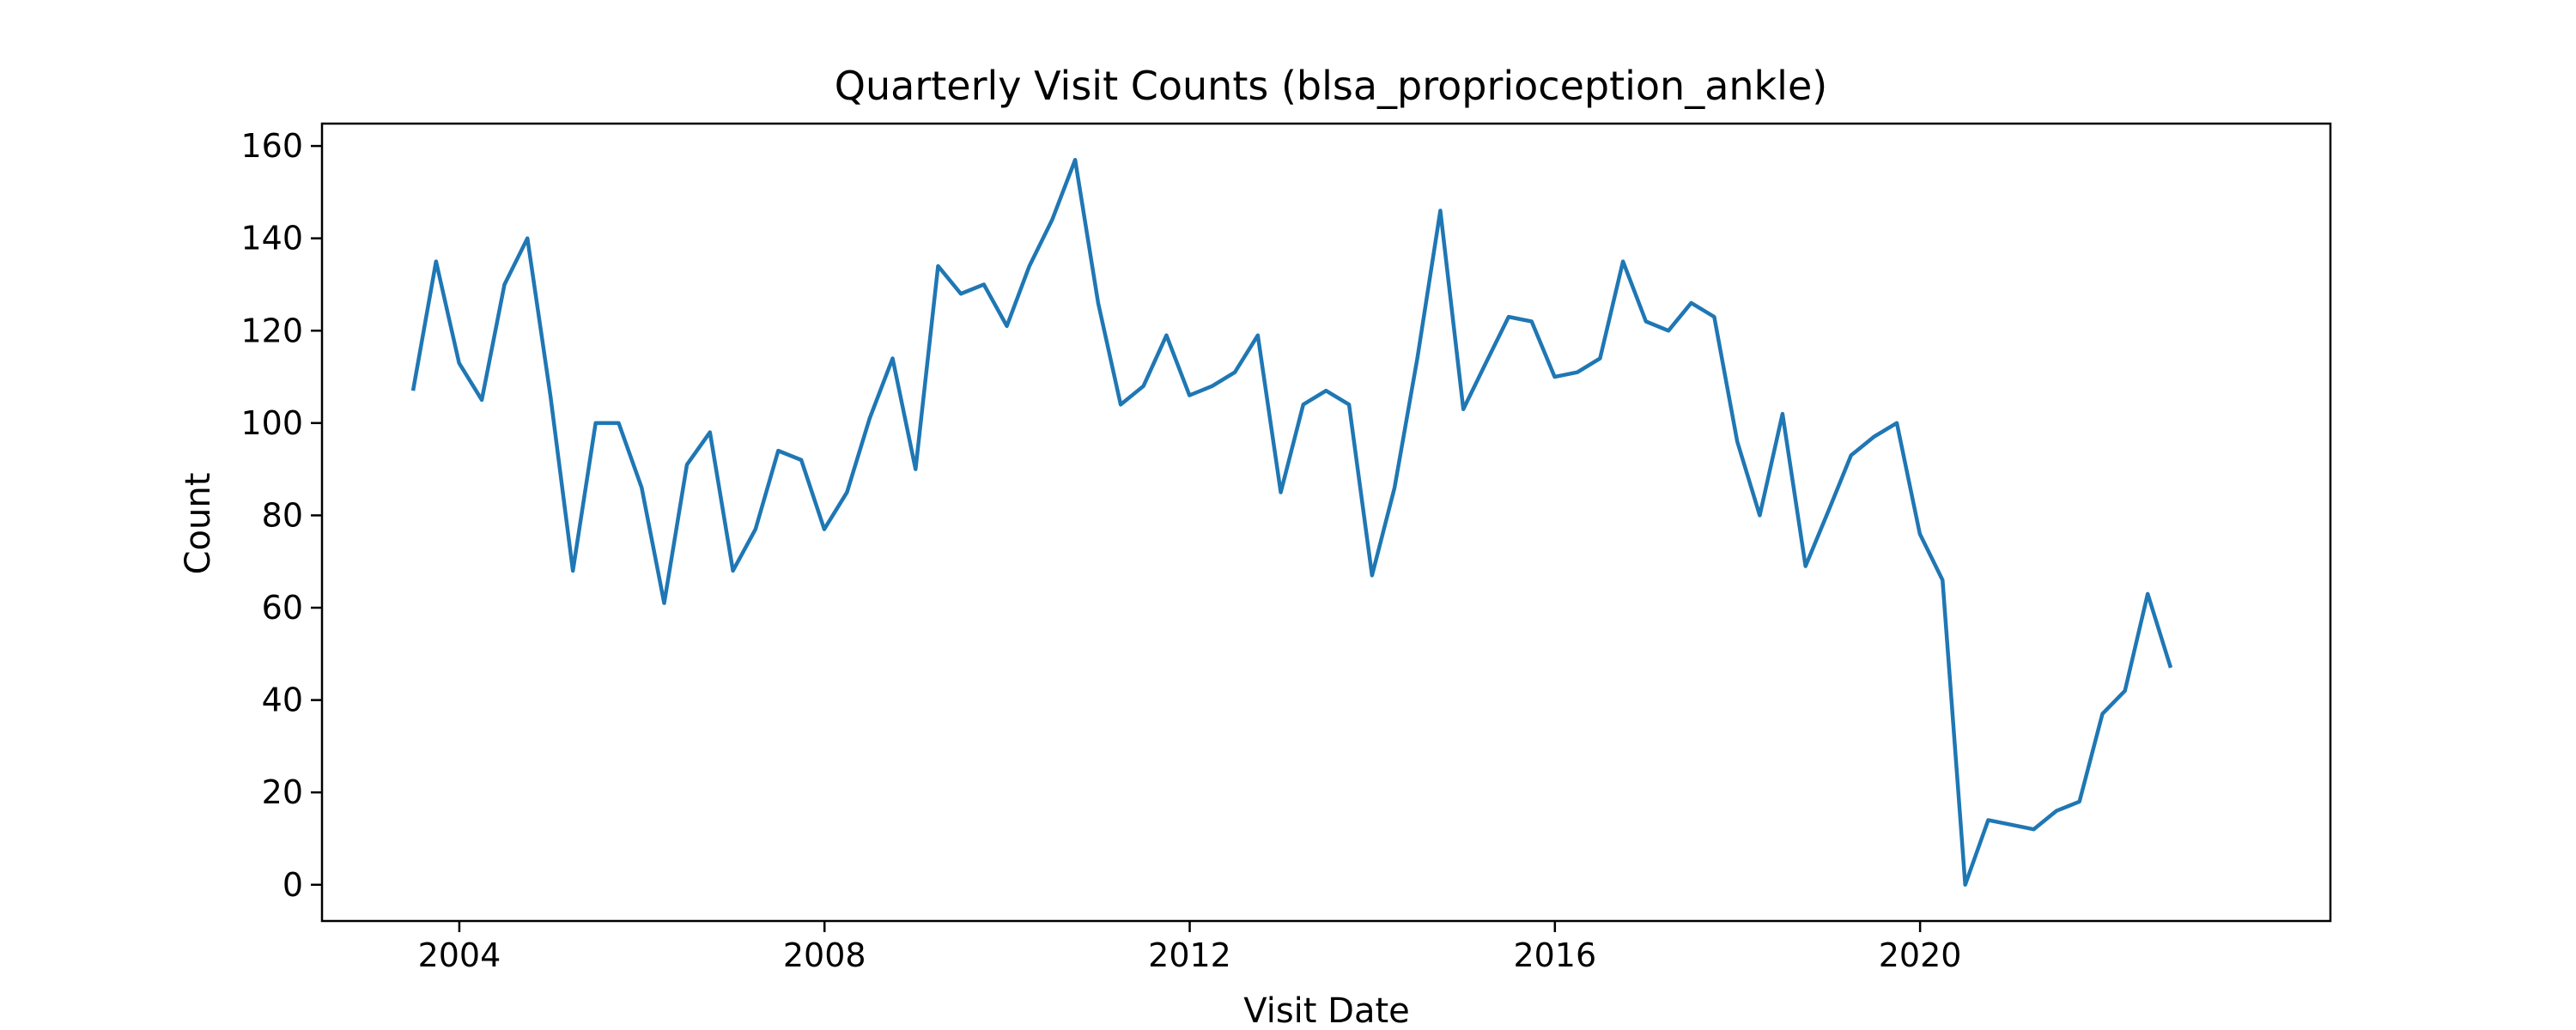 The image size is (2576, 1030). What do you see at coordinates (271, 146) in the screenshot?
I see `y-tick-label: 160` at bounding box center [271, 146].